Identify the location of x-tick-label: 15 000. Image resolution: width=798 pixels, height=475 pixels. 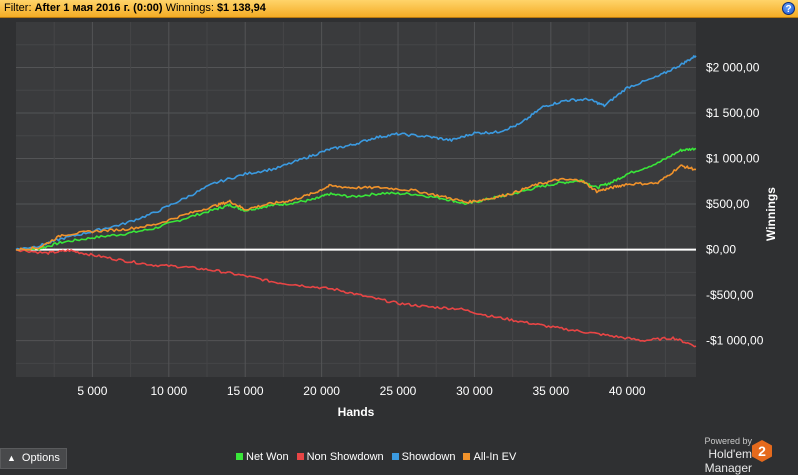
(245, 391).